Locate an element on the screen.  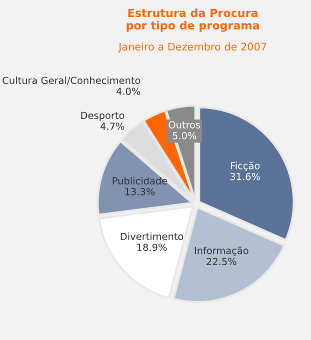
data-label: 13.3% is located at coordinates (140, 192).